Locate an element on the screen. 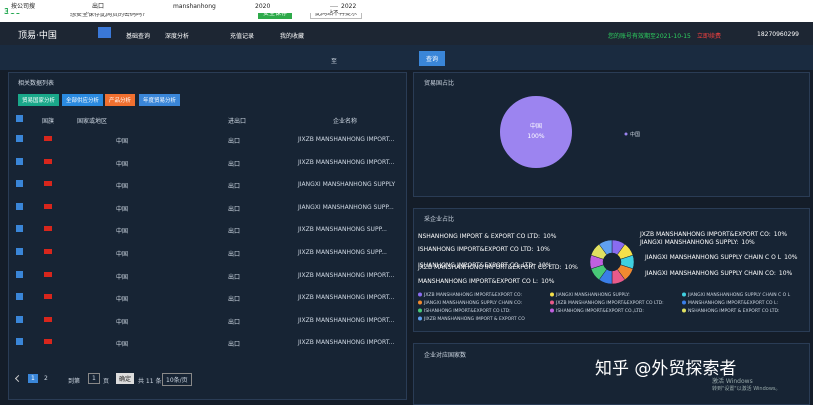 The height and width of the screenshot is (405, 813). analysis-button: 产品分析 is located at coordinates (120, 100).